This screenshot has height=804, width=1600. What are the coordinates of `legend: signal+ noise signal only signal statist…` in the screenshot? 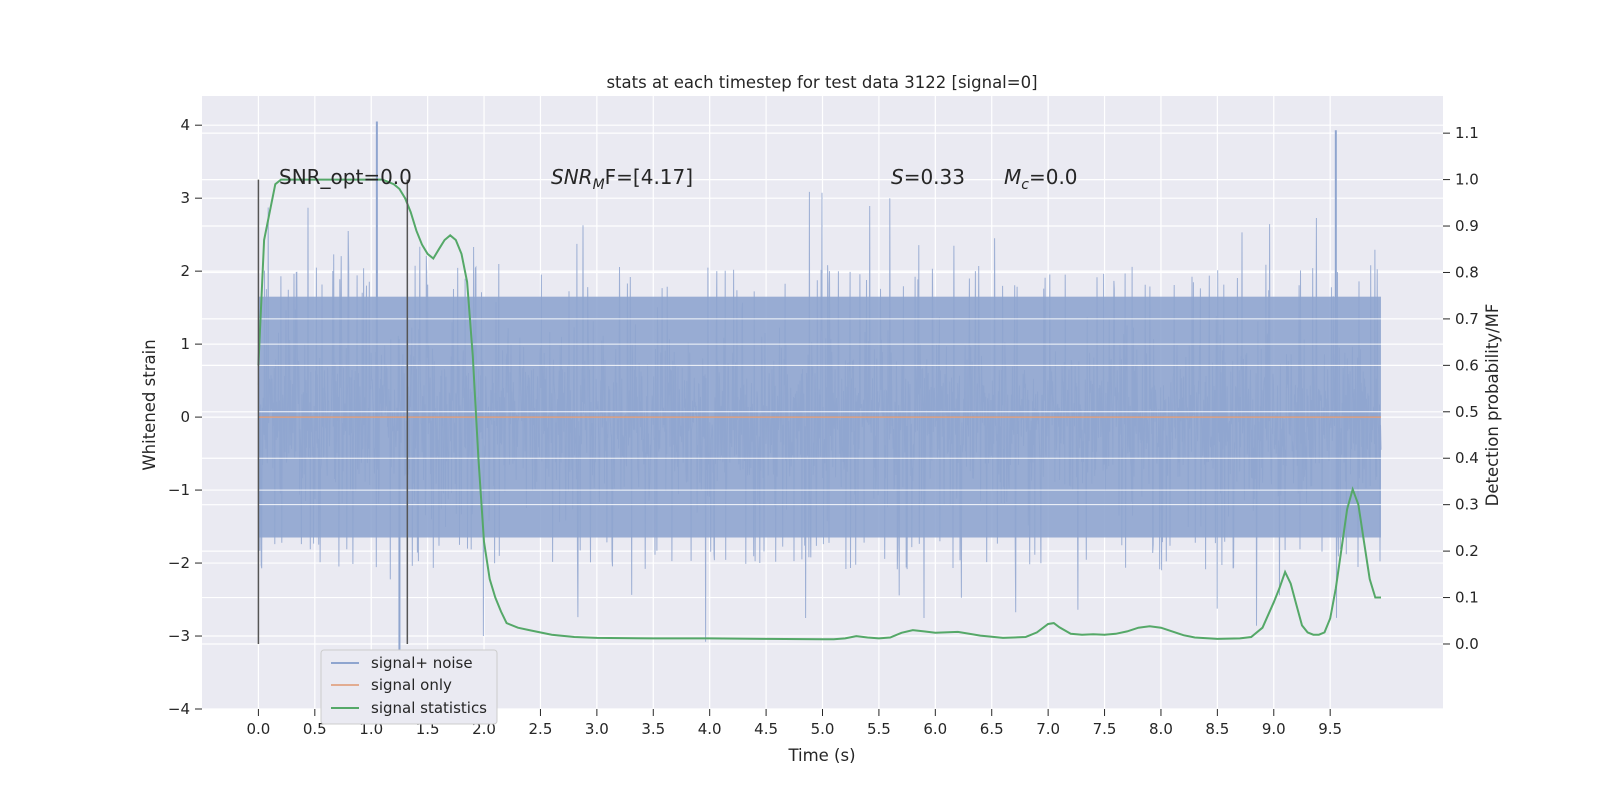 It's located at (409, 687).